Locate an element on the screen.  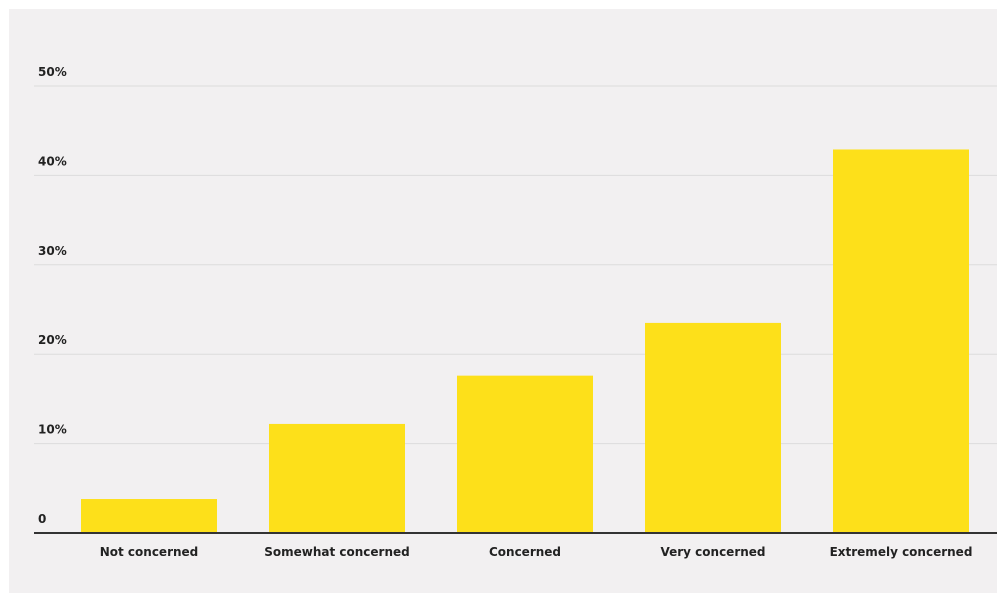
y-tick-label: 40% is located at coordinates (52, 161).